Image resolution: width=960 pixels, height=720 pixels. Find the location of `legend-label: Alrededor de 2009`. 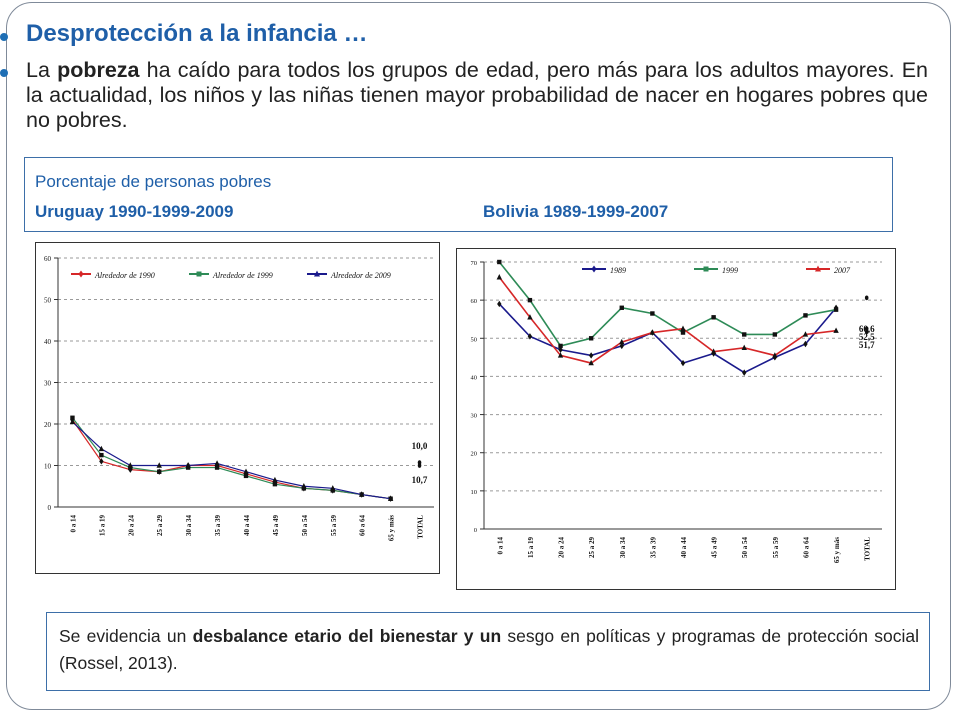

legend-label: Alrededor de 2009 is located at coordinates (360, 275).